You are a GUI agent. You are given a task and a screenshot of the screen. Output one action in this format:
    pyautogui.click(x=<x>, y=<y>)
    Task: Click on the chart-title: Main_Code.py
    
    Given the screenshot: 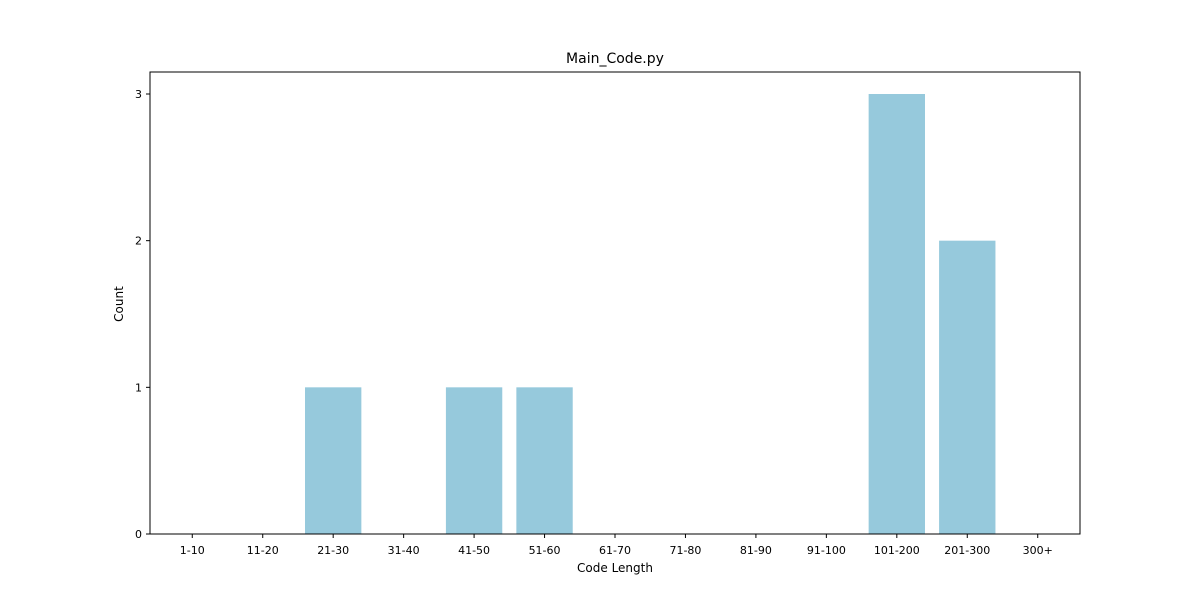 What is the action you would take?
    pyautogui.click(x=615, y=59)
    